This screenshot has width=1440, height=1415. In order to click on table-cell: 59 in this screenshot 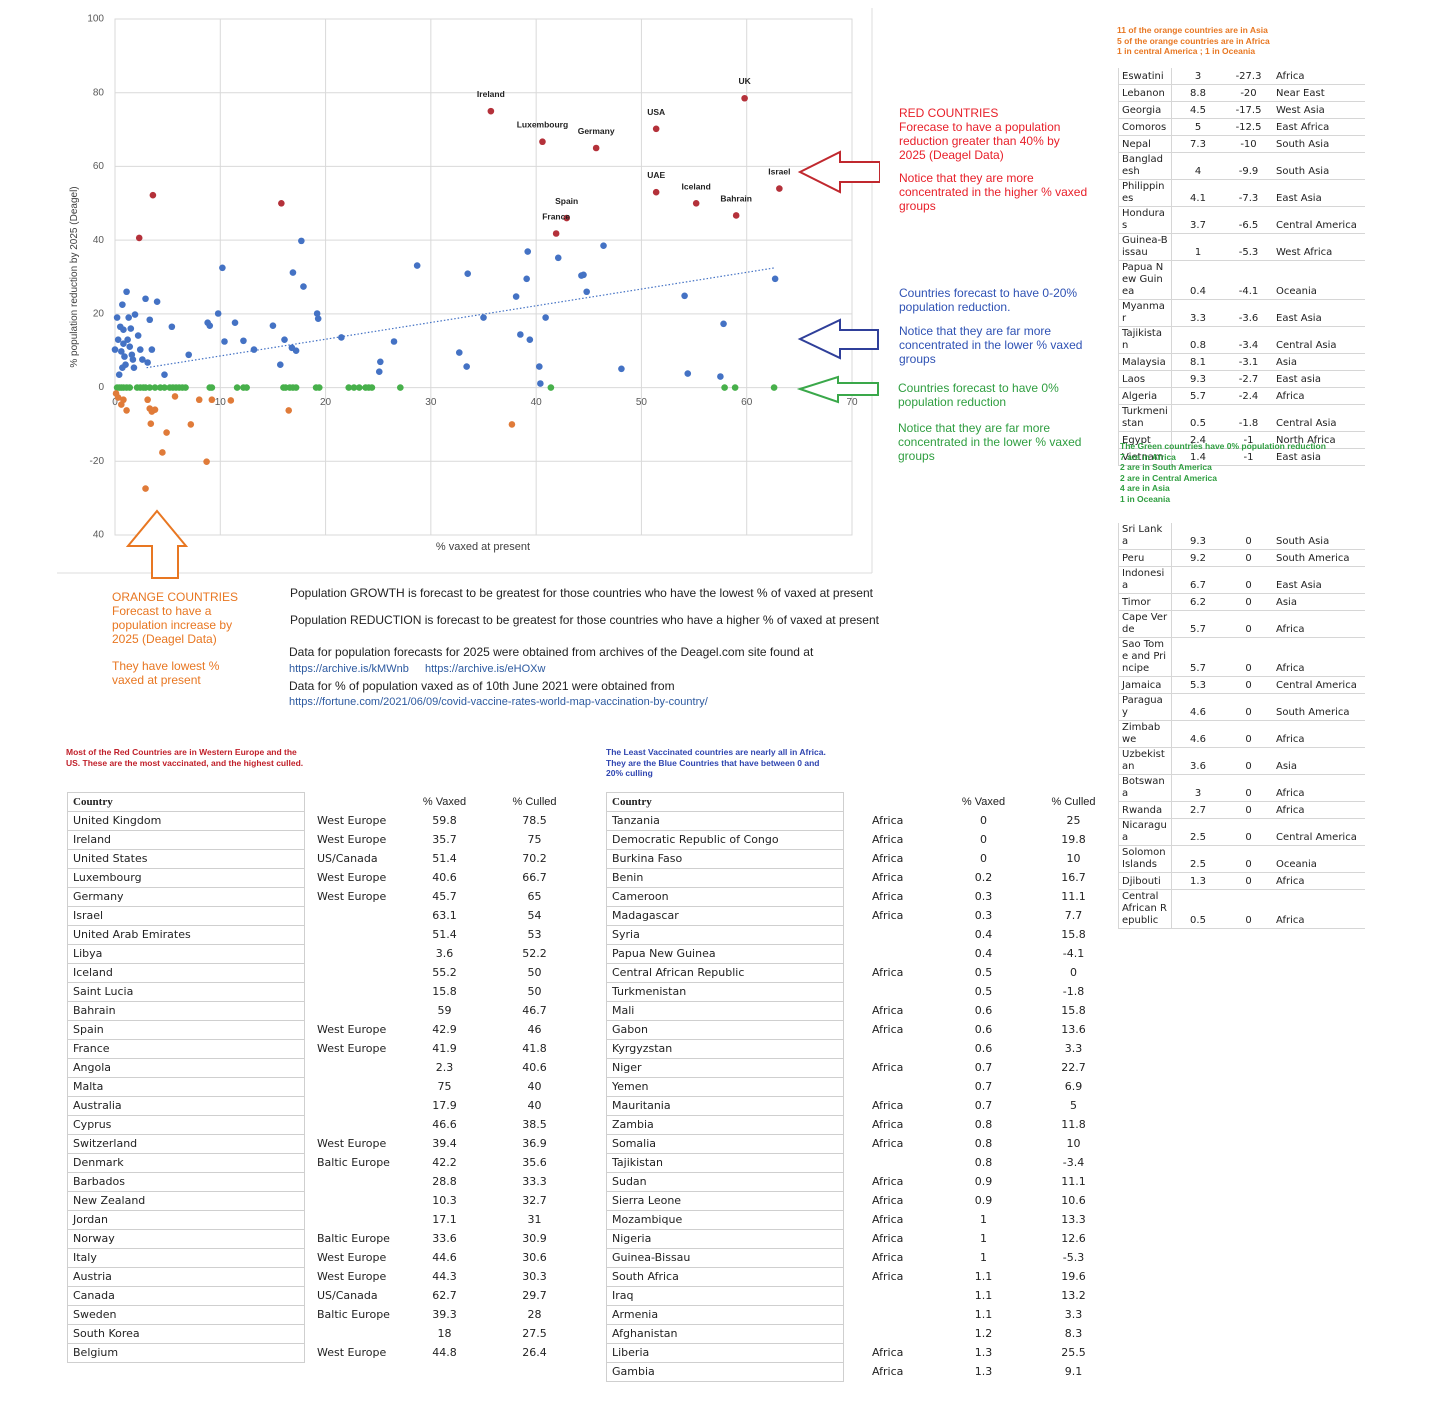, I will do `click(444, 1010)`.